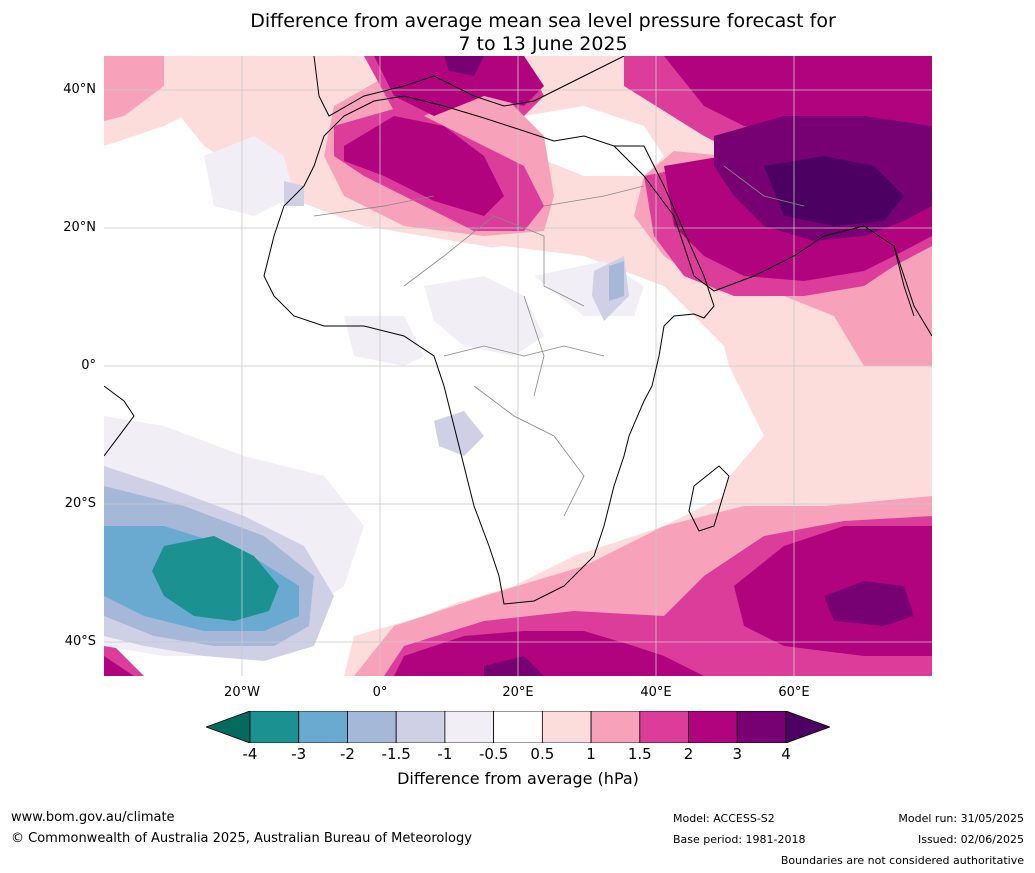 The height and width of the screenshot is (873, 1035). I want to click on footer-base-period: Base period: 1981-2018, so click(739, 839).